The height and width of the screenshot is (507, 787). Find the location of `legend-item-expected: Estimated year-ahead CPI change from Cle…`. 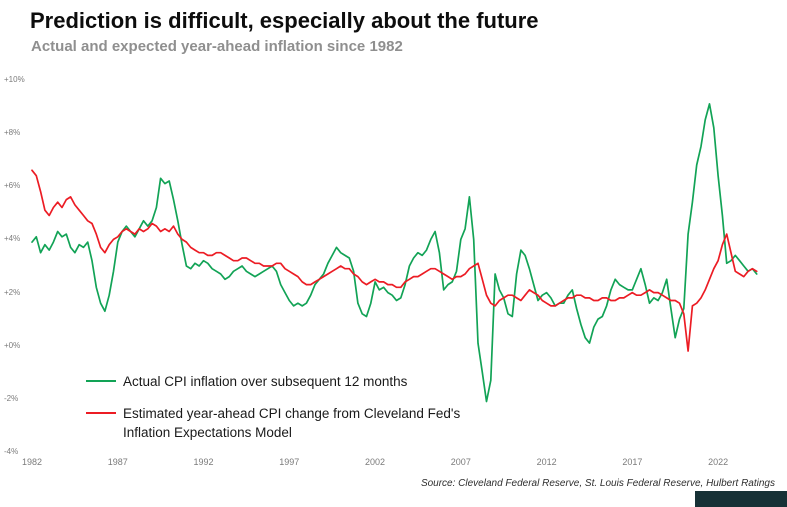

legend-item-expected: Estimated year-ahead CPI change from Cle… is located at coordinates (284, 423).